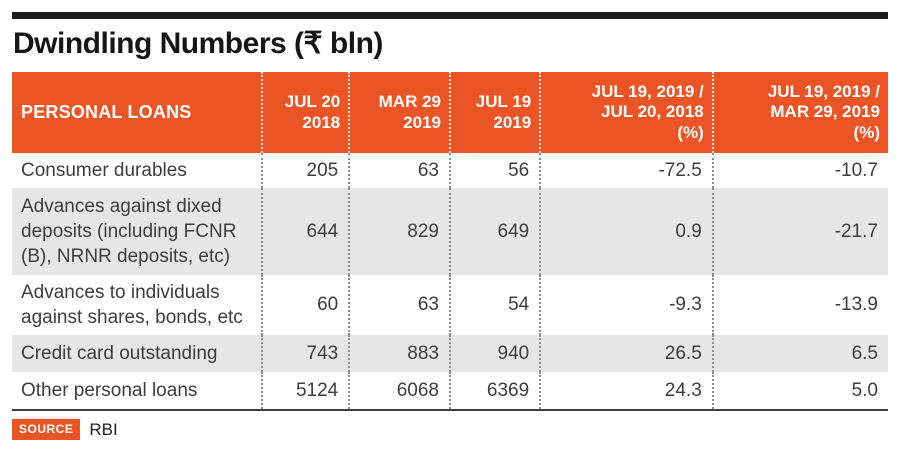 The width and height of the screenshot is (900, 450). I want to click on row-label: Other personal loans, so click(109, 390).